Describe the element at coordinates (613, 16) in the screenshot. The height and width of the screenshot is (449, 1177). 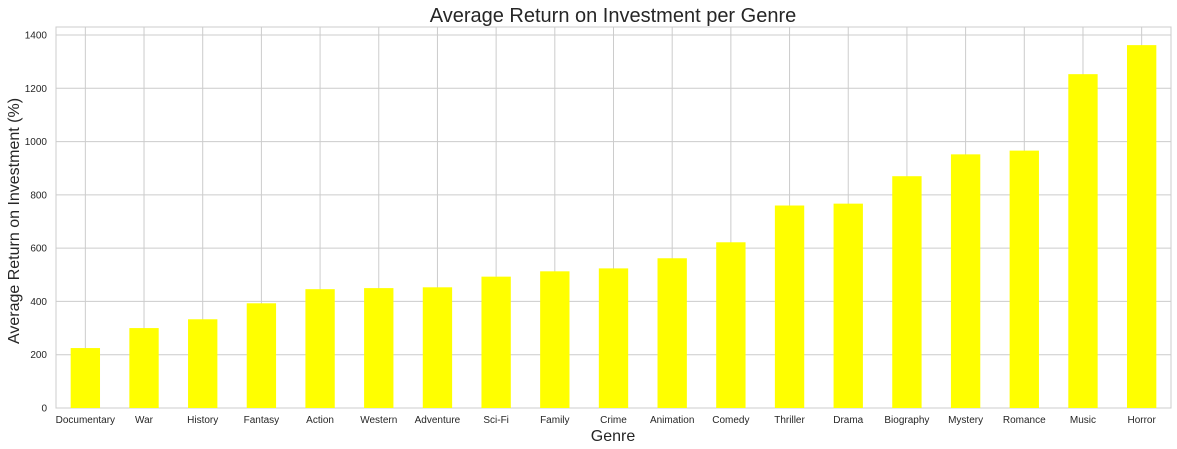
I see `chart-title: Average Return on Investment per Genre` at that location.